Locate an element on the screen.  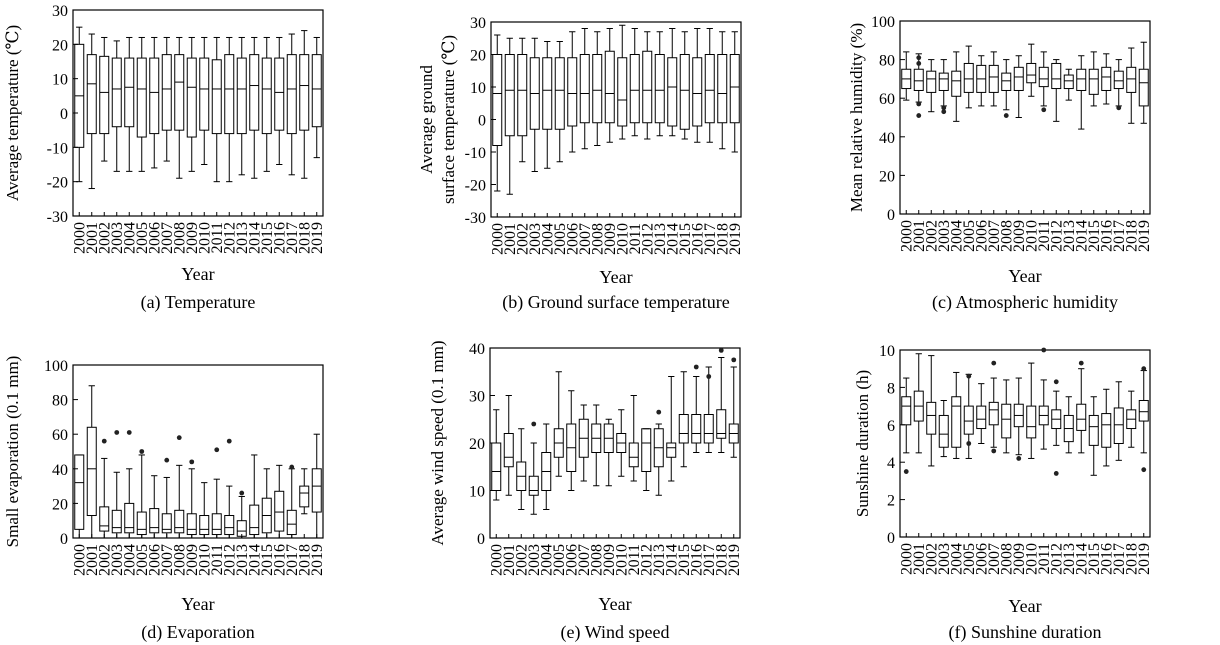
x-tick-label: 2005 is located at coordinates (969, 236).